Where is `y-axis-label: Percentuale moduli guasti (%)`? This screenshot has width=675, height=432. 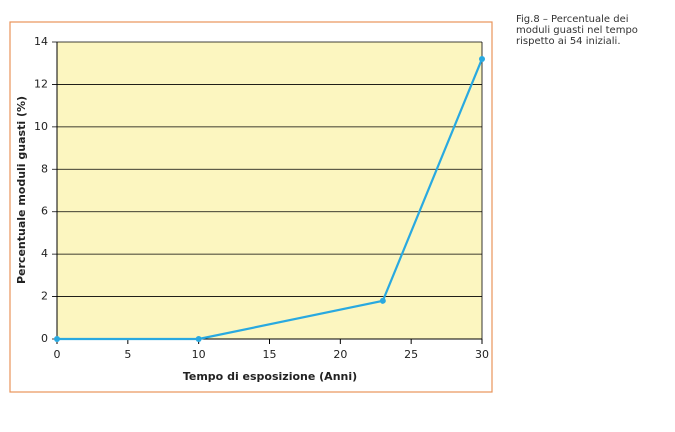
y-axis-label: Percentuale moduli guasti (%) is located at coordinates (21, 190).